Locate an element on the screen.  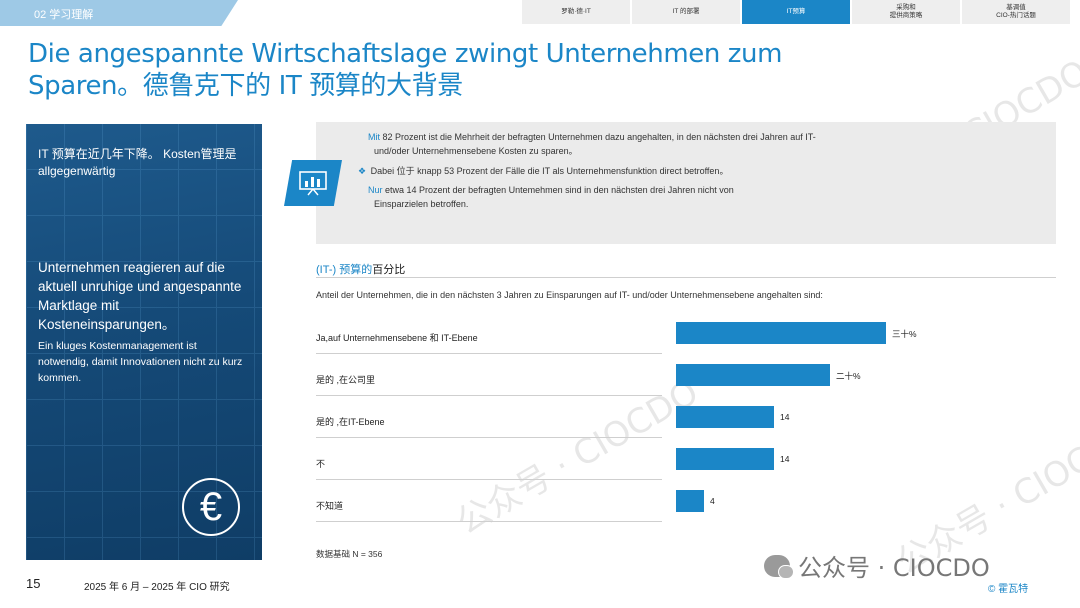
presentation-chart-icon is located at coordinates (313, 183).